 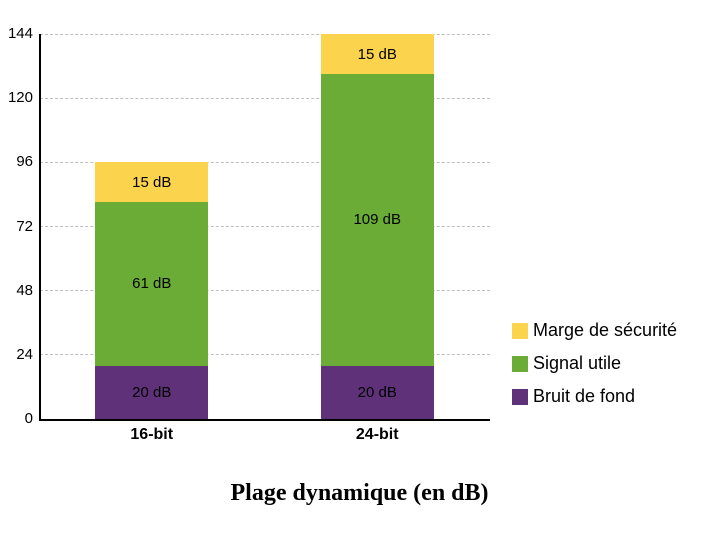 I want to click on y-tick-label: 120, so click(x=20, y=98).